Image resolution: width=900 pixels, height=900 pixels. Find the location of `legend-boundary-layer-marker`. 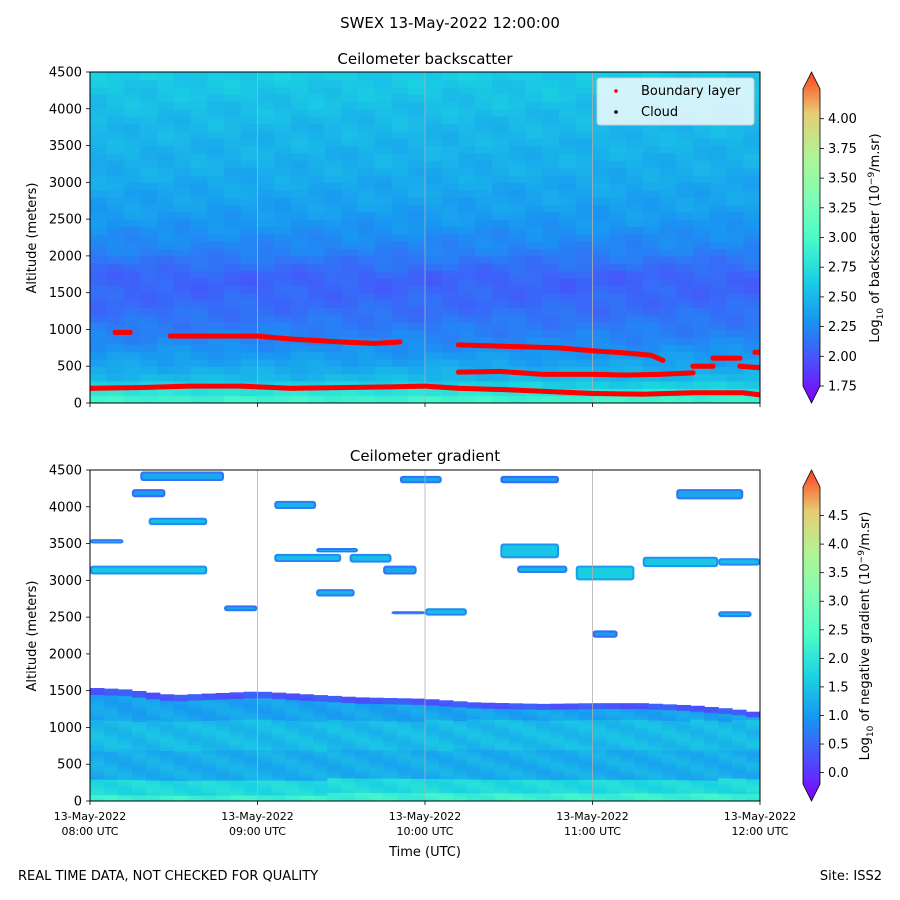

legend-boundary-layer-marker is located at coordinates (616, 91).